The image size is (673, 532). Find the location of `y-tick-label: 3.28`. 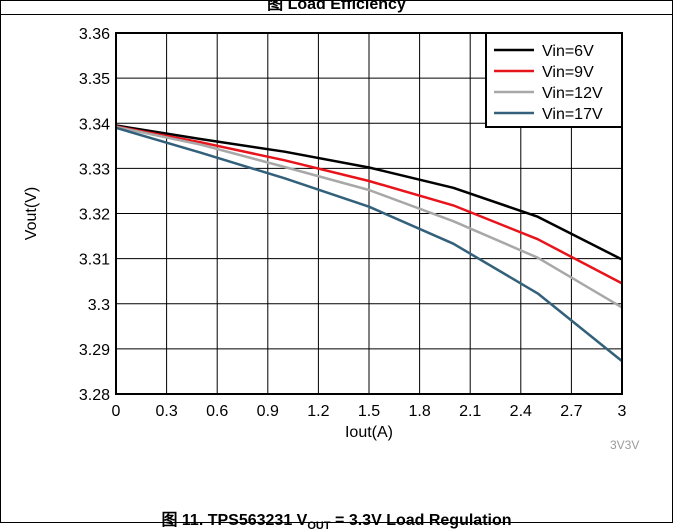

y-tick-label: 3.28 is located at coordinates (94, 395).